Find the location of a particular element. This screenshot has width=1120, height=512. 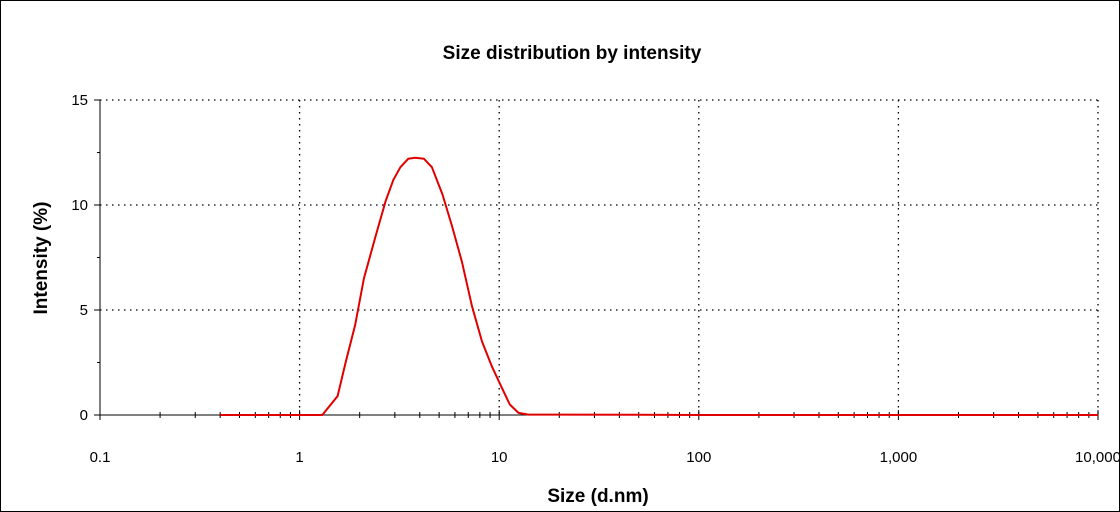

x-tick-label: 0.1 is located at coordinates (100, 457).